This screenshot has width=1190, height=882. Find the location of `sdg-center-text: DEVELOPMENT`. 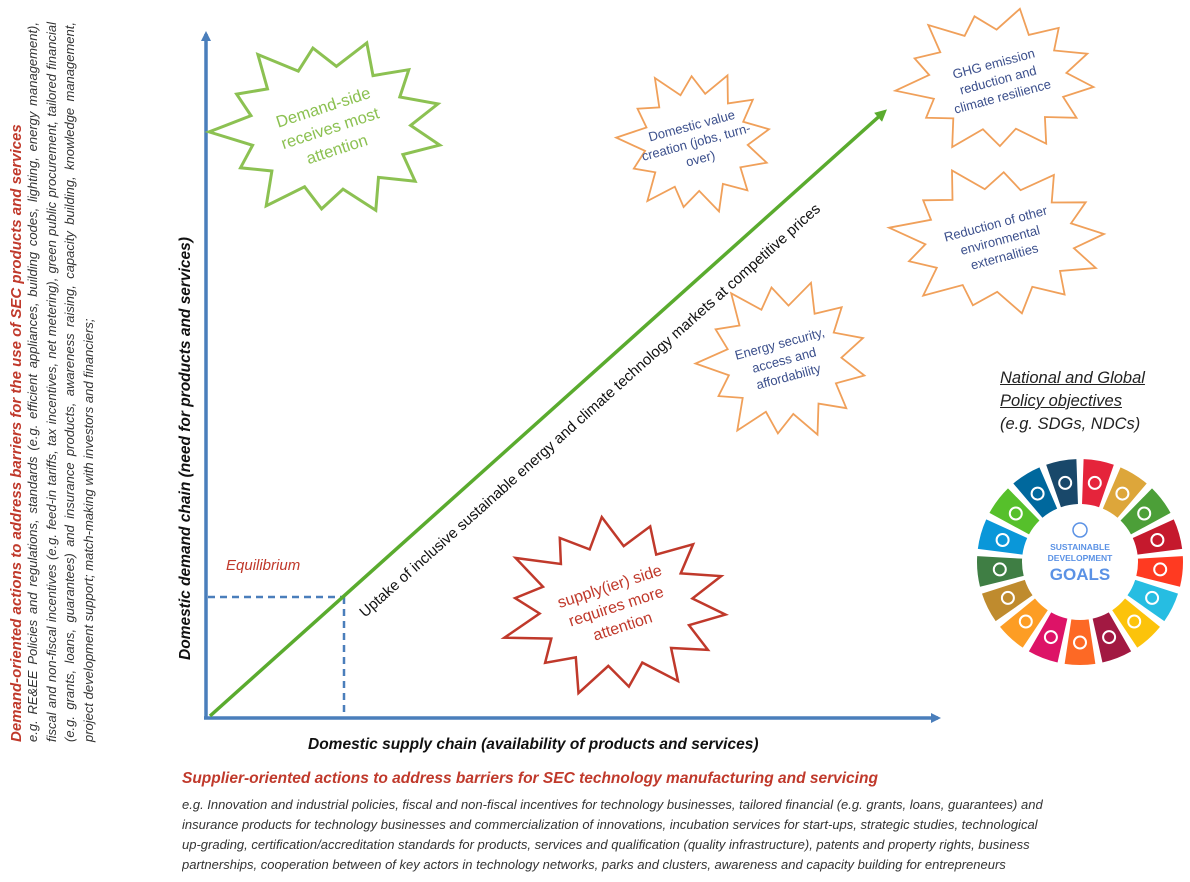

sdg-center-text: DEVELOPMENT is located at coordinates (1081, 558).